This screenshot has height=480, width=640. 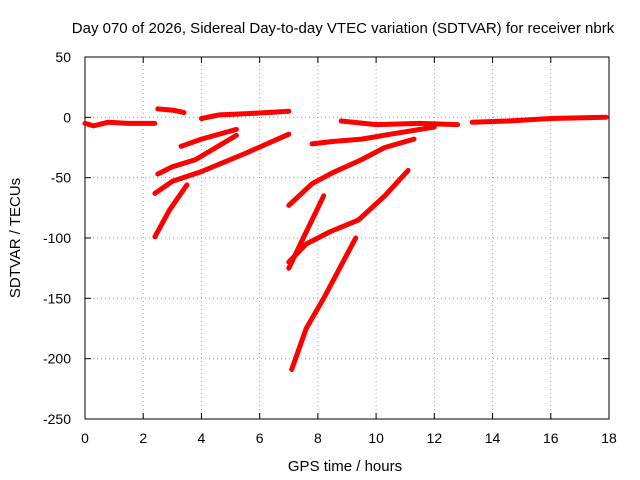 What do you see at coordinates (143, 438) in the screenshot?
I see `x-tick-label: 2` at bounding box center [143, 438].